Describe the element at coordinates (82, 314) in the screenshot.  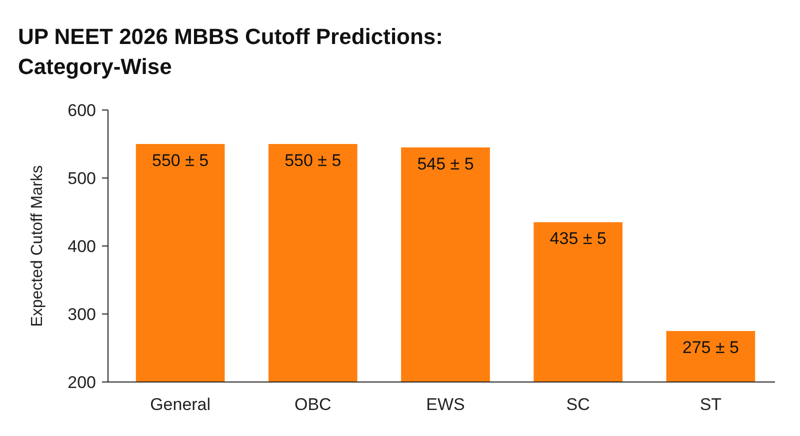
I see `y-tick-label: 300` at that location.